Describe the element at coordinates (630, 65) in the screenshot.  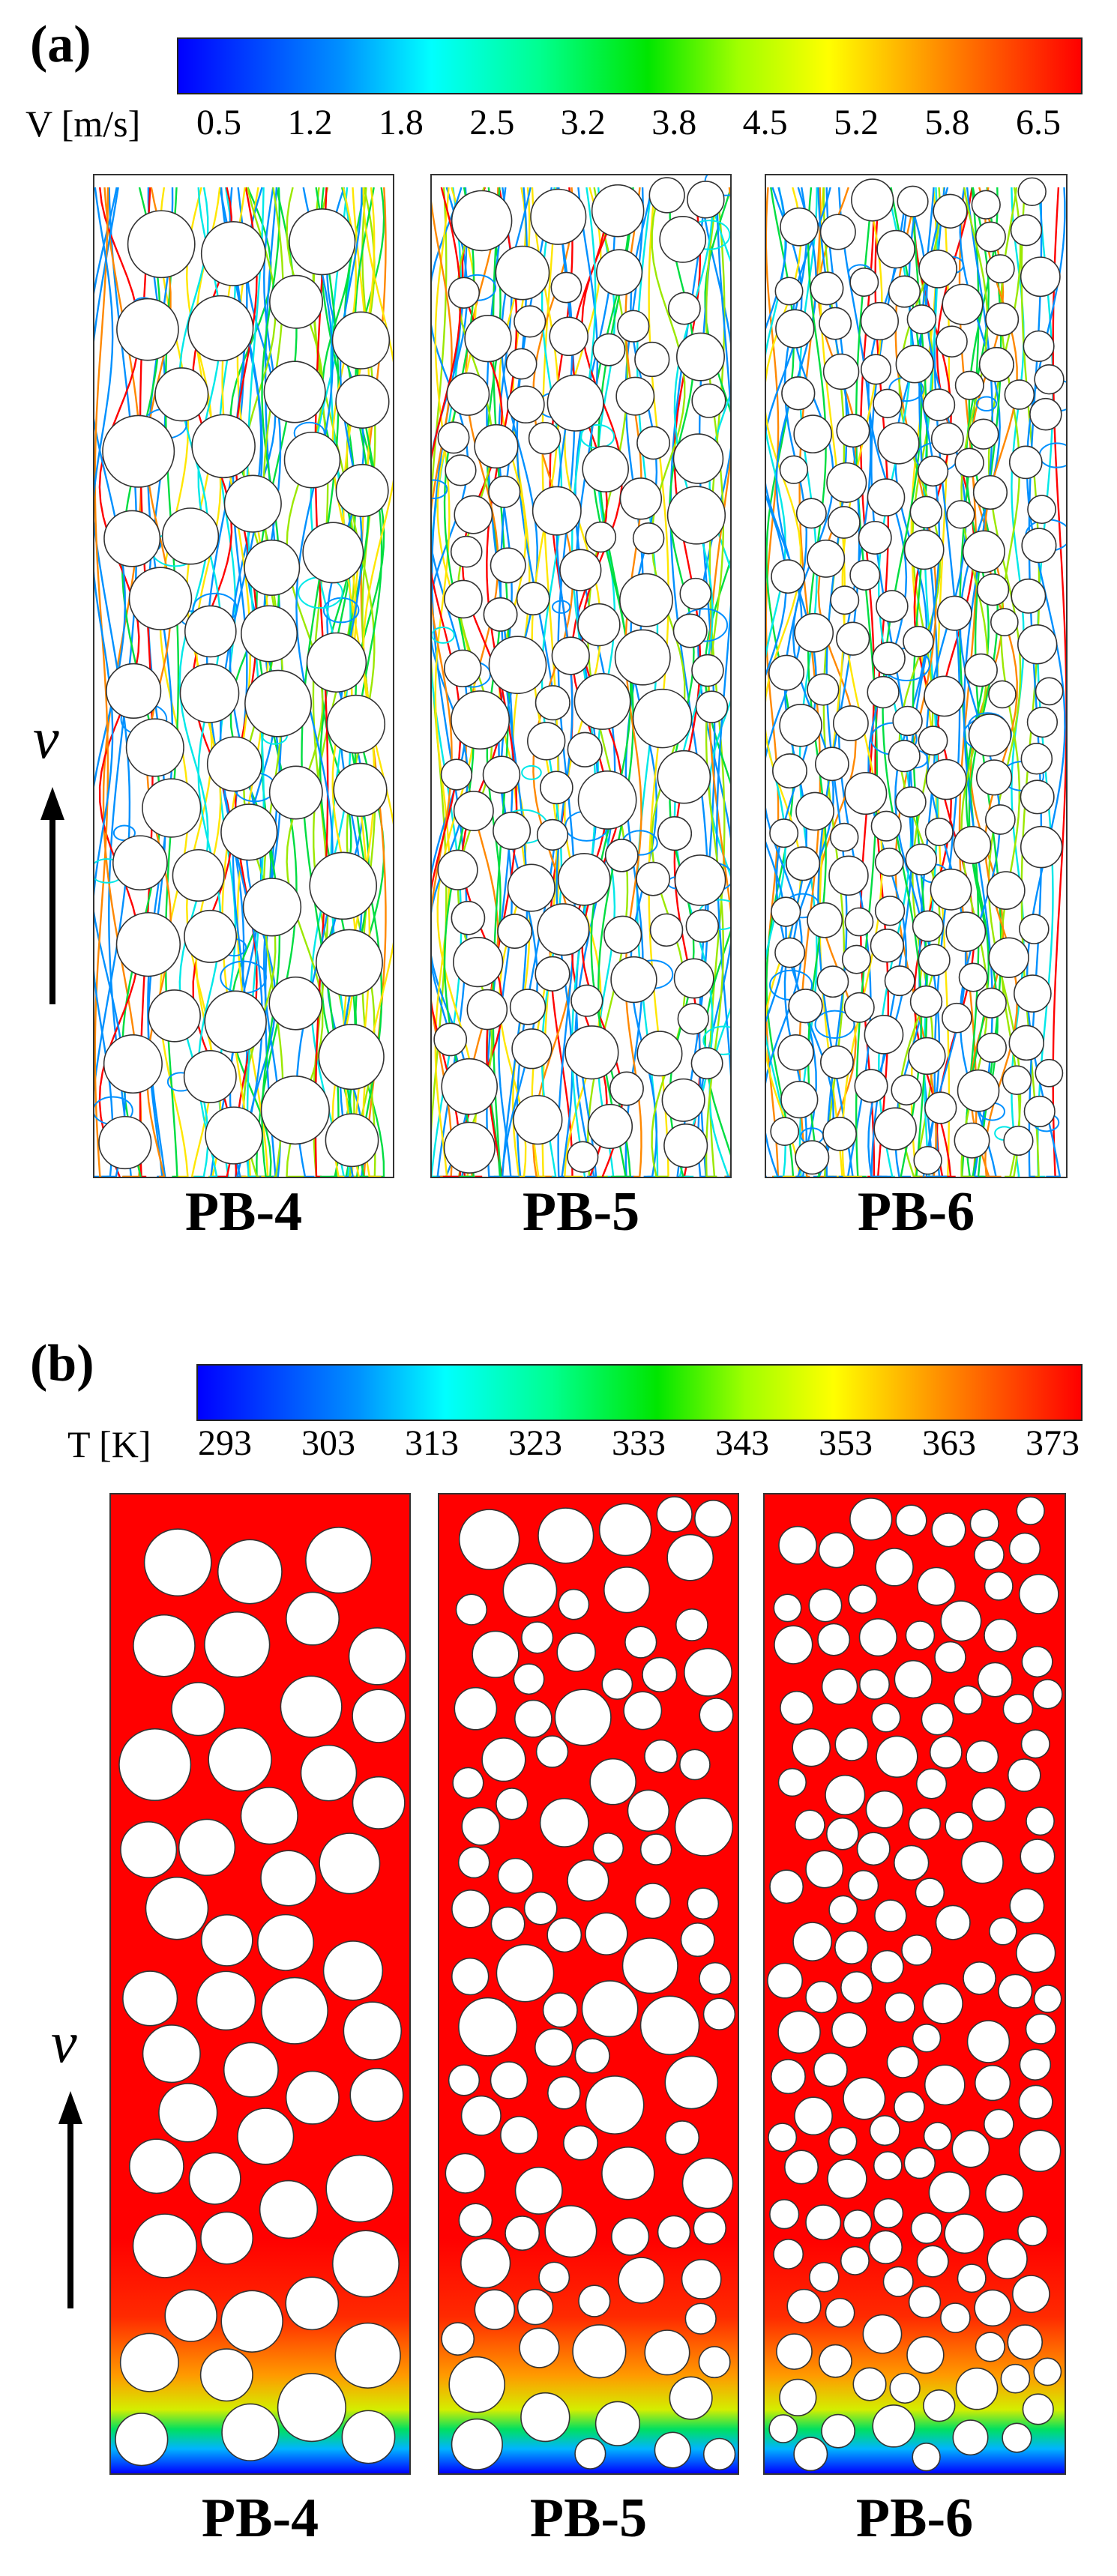
I see `velocity-colorbar` at that location.